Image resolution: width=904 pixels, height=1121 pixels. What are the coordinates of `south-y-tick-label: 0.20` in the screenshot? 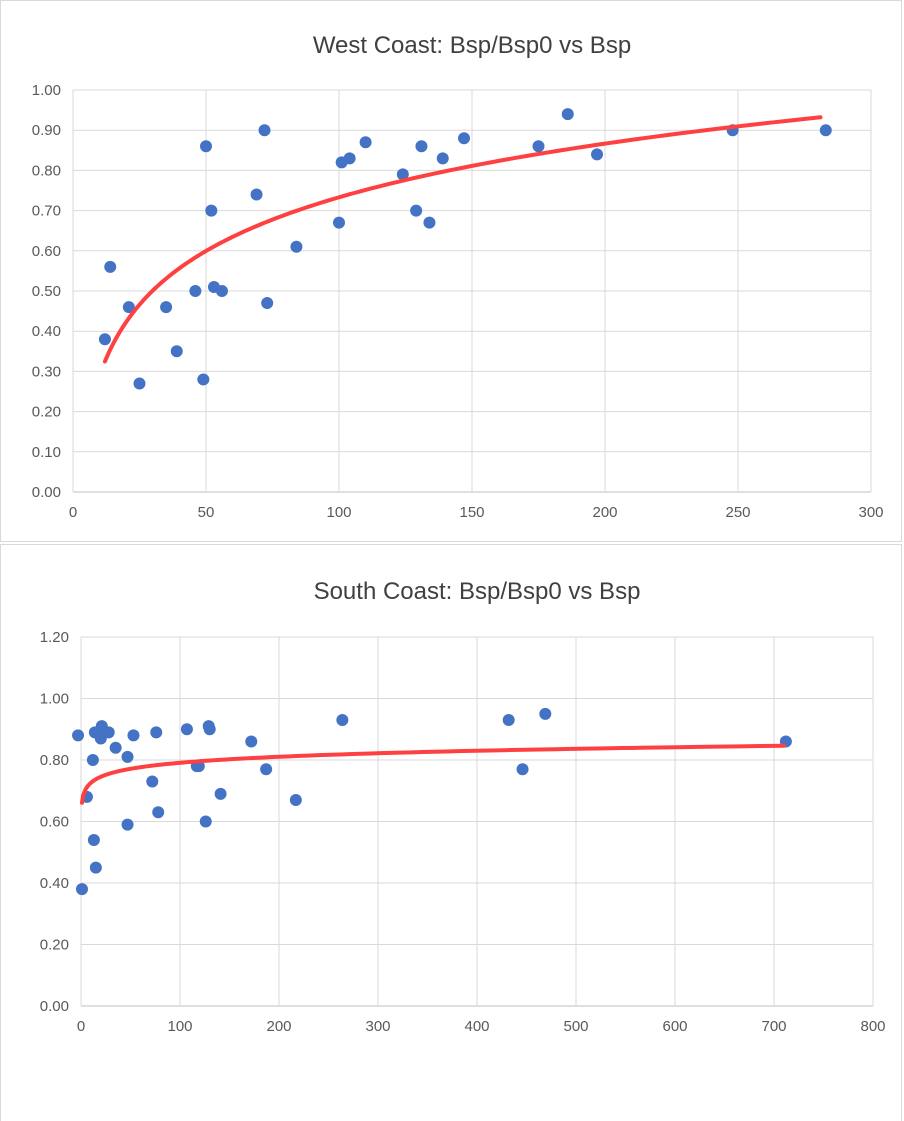 It's located at (54, 945).